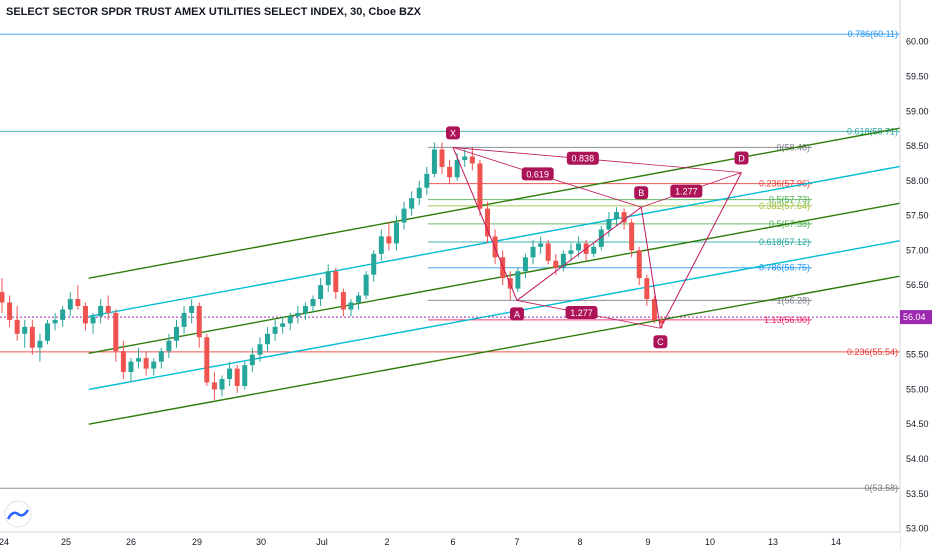  Describe the element at coordinates (787, 320) in the screenshot. I see `fib-level-label: 1.13(56.00)` at that location.